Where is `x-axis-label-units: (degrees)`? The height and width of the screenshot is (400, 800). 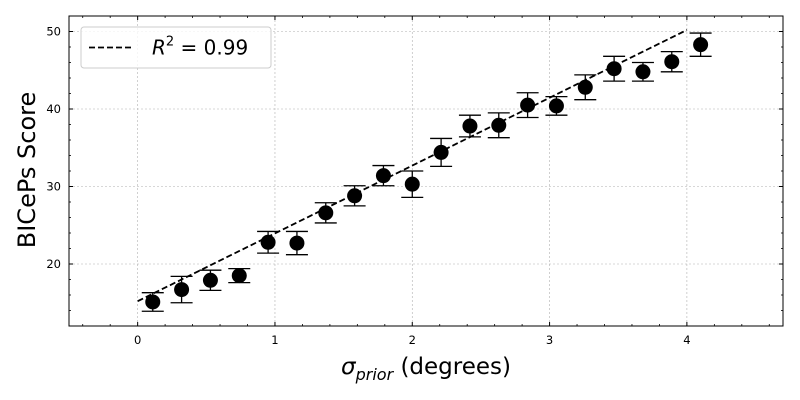
x-axis-label-units: (degrees) is located at coordinates (452, 367).